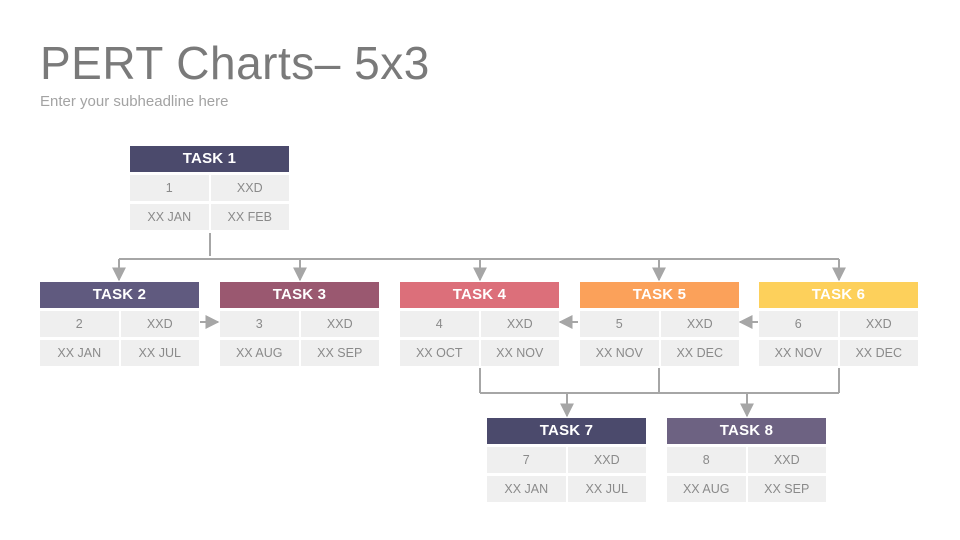 The width and height of the screenshot is (960, 540). What do you see at coordinates (439, 353) in the screenshot?
I see `task-start: XX OCT` at bounding box center [439, 353].